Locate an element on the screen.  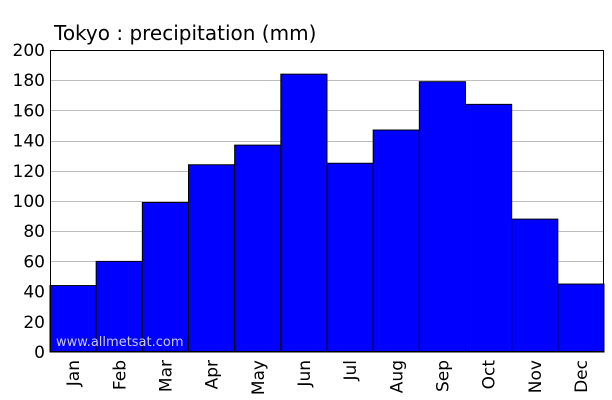
y-tick-label: 80 is located at coordinates (34, 232).